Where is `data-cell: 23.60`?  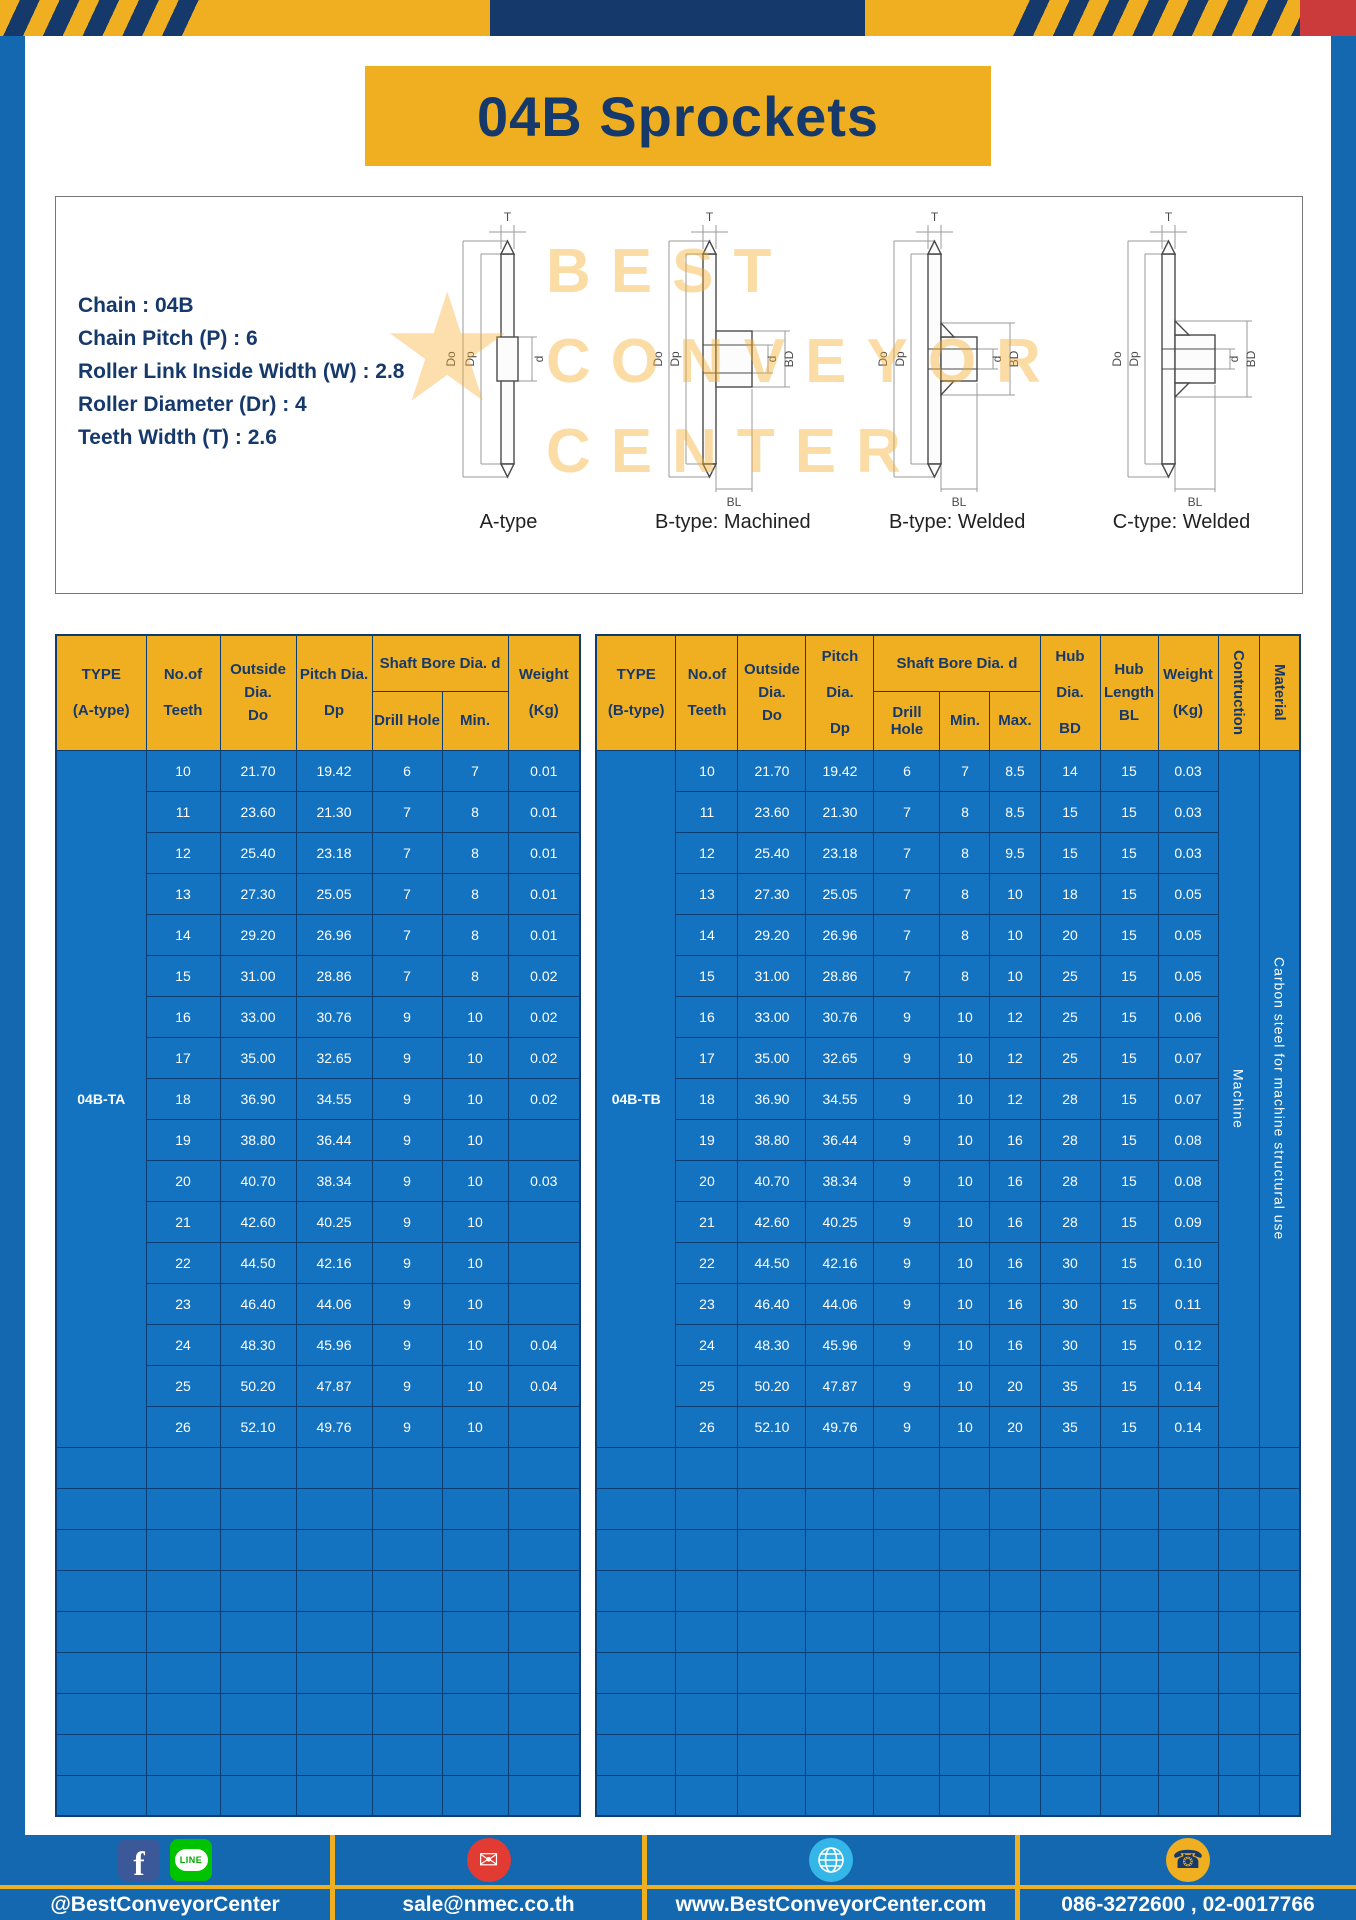
data-cell: 23.60 is located at coordinates (258, 811).